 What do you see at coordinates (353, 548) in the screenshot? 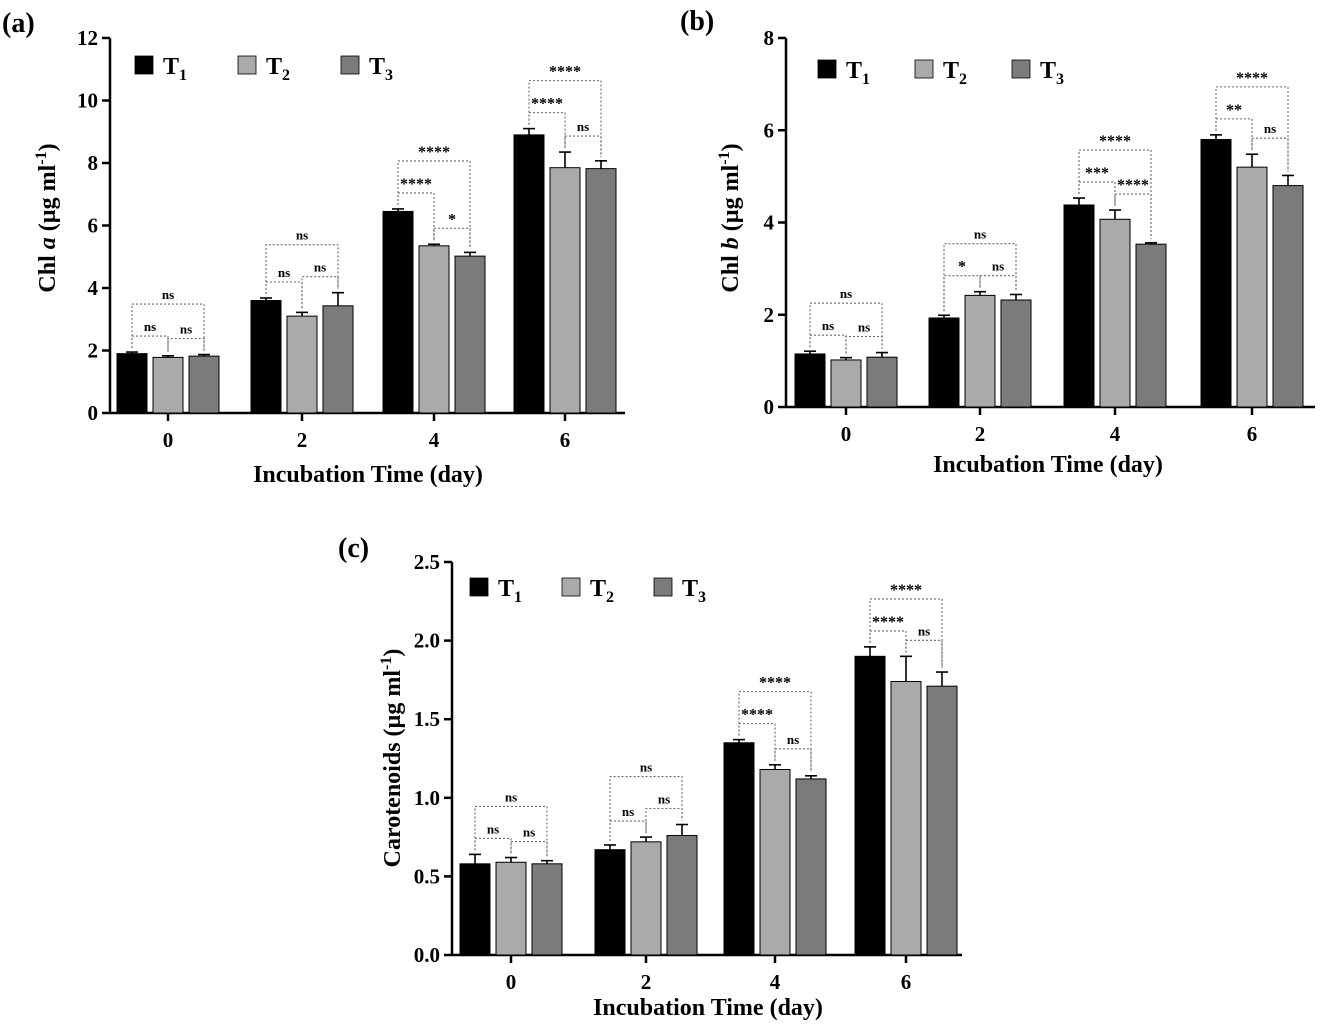
I see `panel-label: (c)` at bounding box center [353, 548].